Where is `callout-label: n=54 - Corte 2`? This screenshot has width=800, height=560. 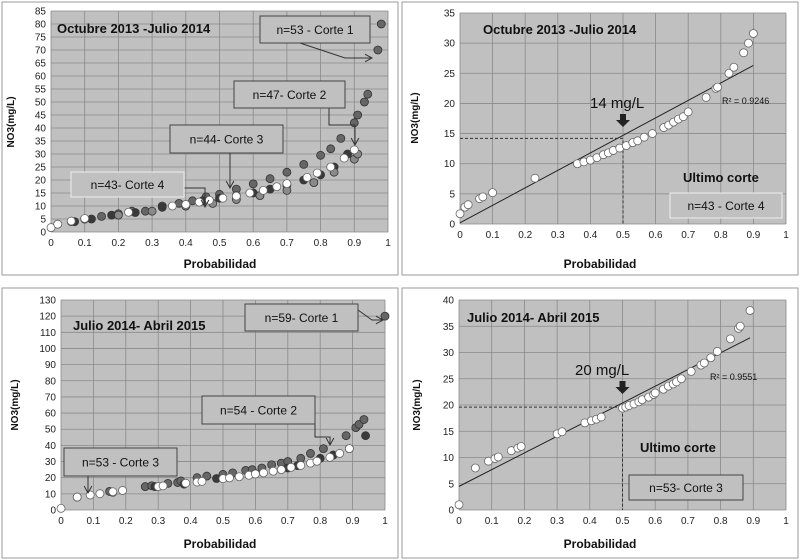
callout-label: n=54 - Corte 2 is located at coordinates (258, 411).